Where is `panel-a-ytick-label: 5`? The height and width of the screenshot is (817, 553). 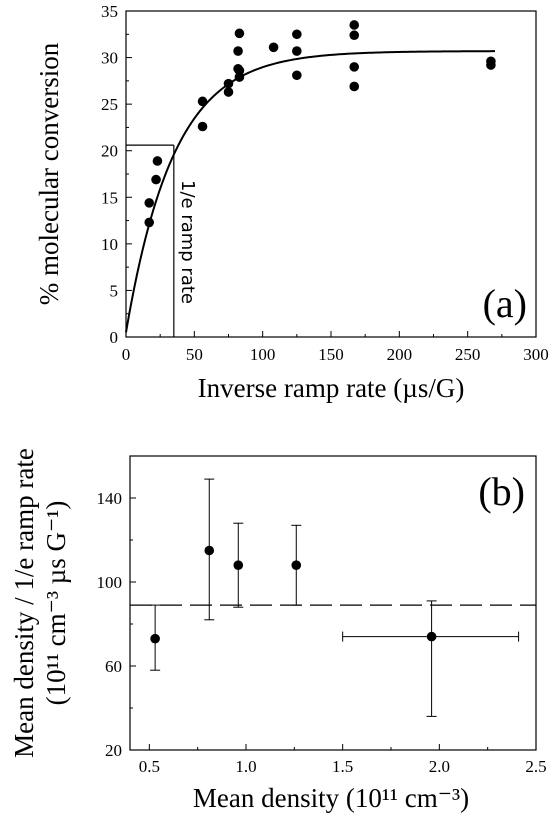
panel-a-ytick-label: 5 is located at coordinates (114, 290).